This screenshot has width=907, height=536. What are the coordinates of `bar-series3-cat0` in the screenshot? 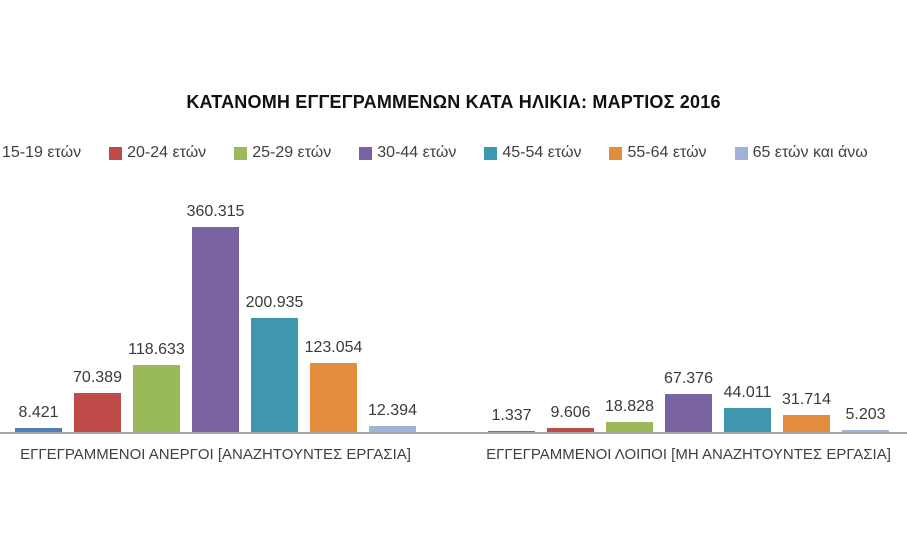 It's located at (215, 330).